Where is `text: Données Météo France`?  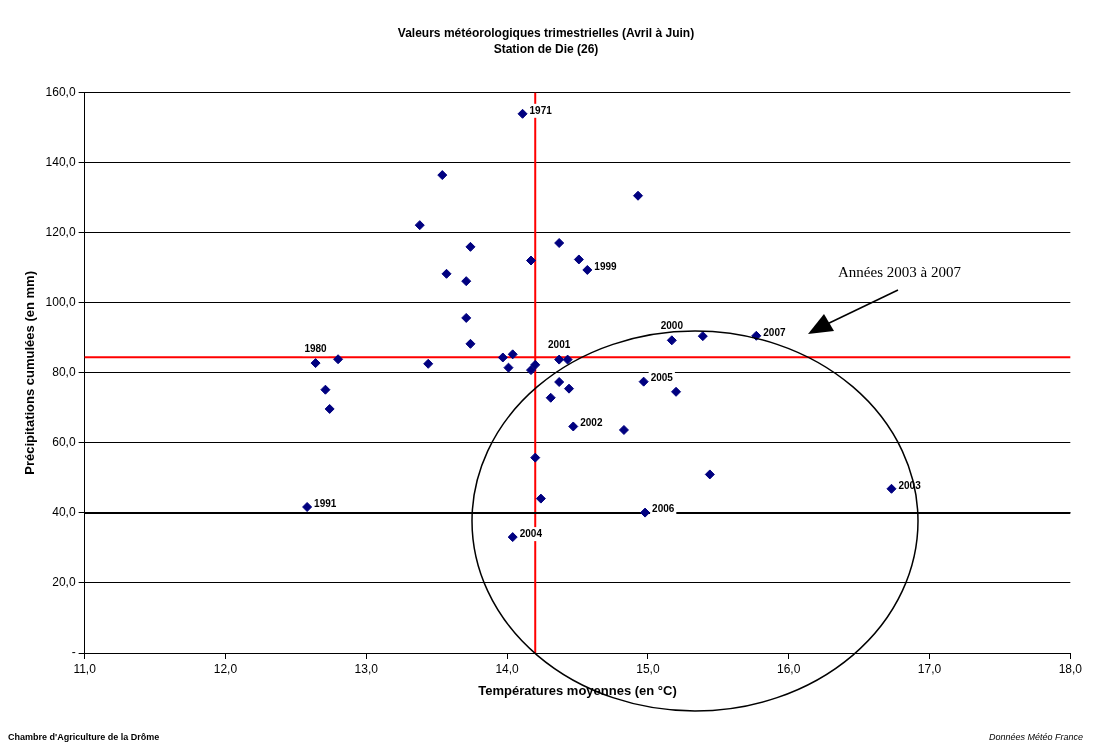 text: Données Météo France is located at coordinates (1035, 737).